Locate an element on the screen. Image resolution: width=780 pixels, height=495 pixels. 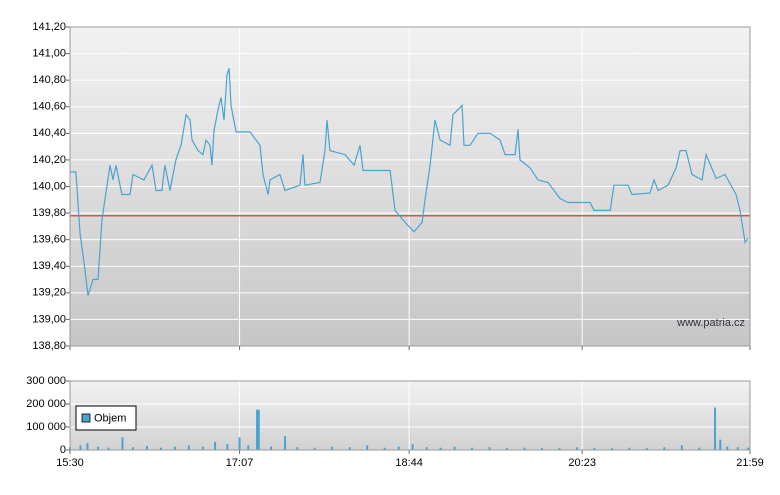
y-tick-label: 139,80 is located at coordinates (49, 213).